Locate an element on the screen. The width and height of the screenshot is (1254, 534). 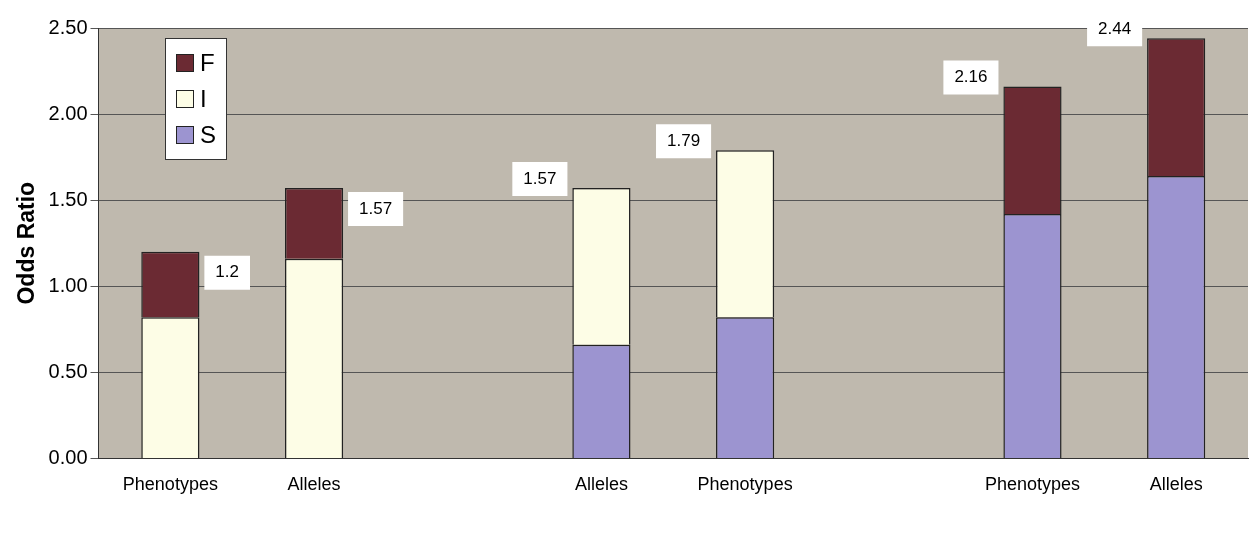
legend-label: I is located at coordinates (203, 99).